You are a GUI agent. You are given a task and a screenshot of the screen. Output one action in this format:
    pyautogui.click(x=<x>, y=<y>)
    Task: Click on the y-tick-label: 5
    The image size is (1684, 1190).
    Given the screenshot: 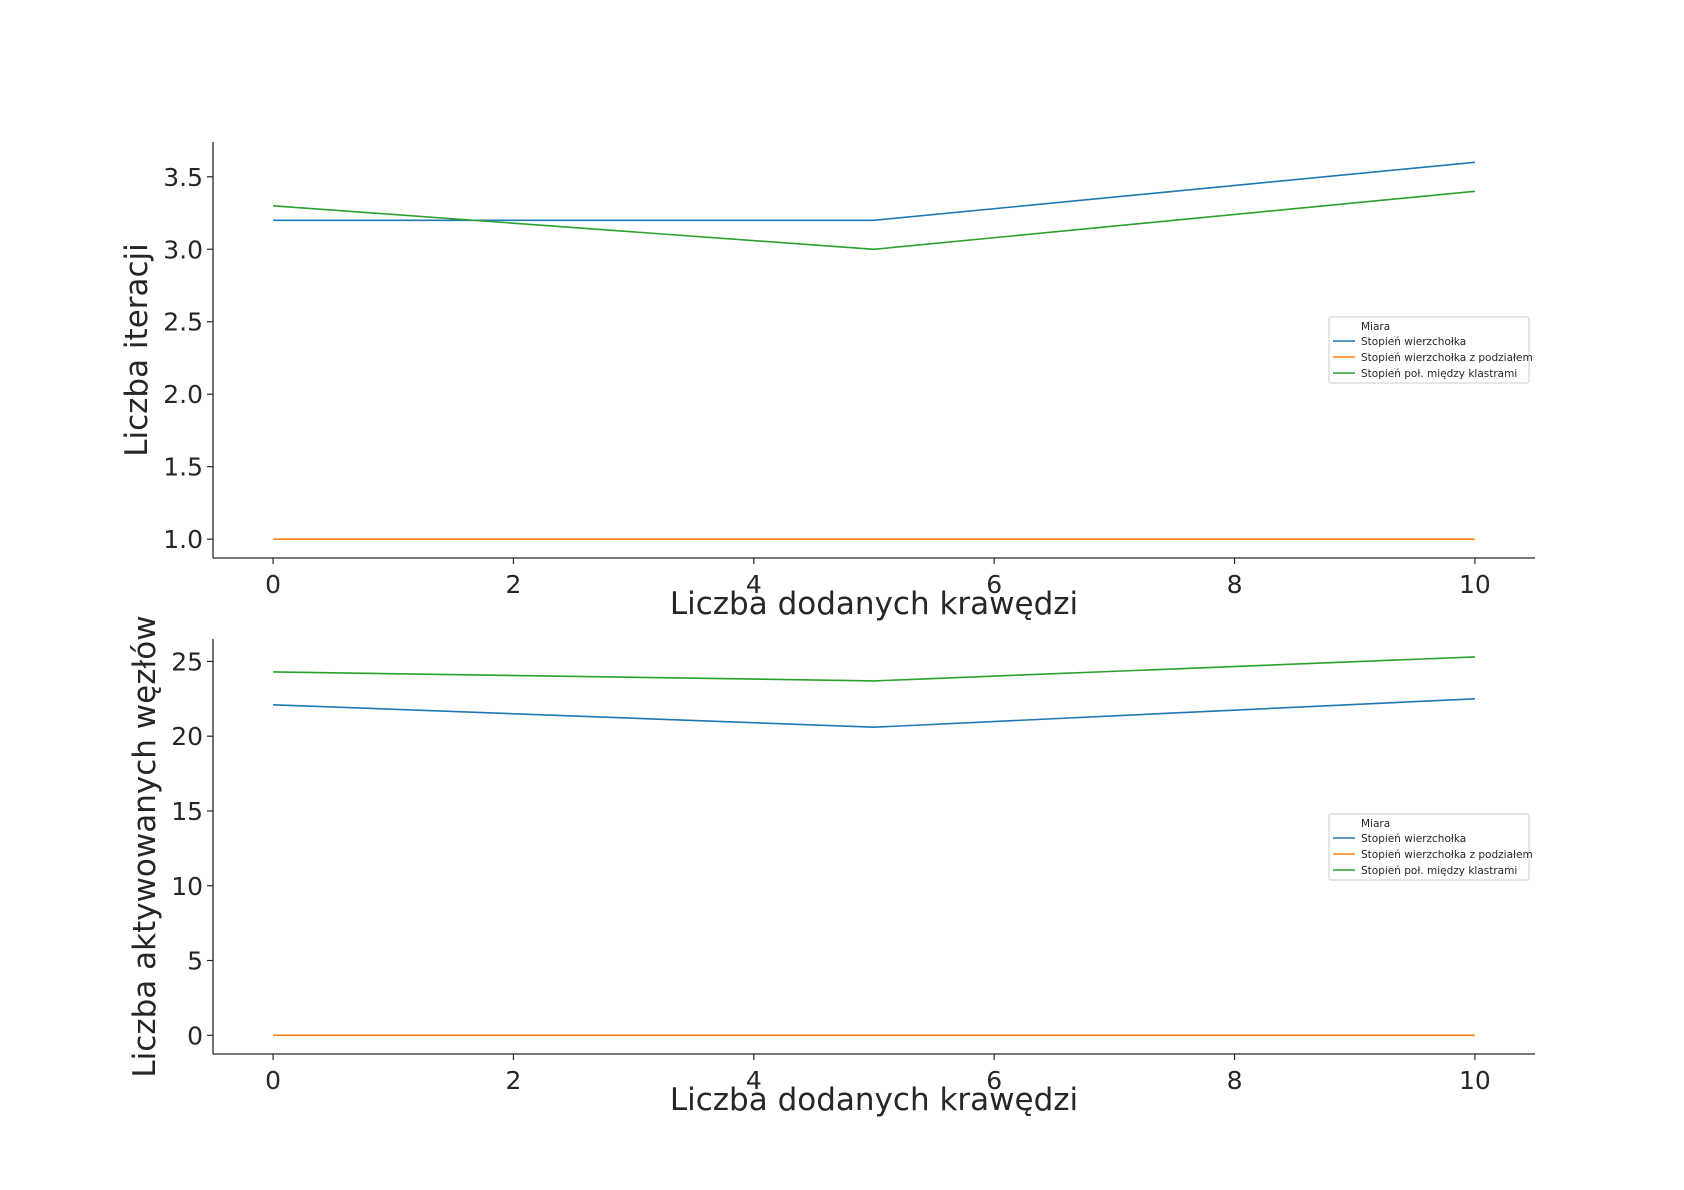 What is the action you would take?
    pyautogui.click(x=195, y=961)
    